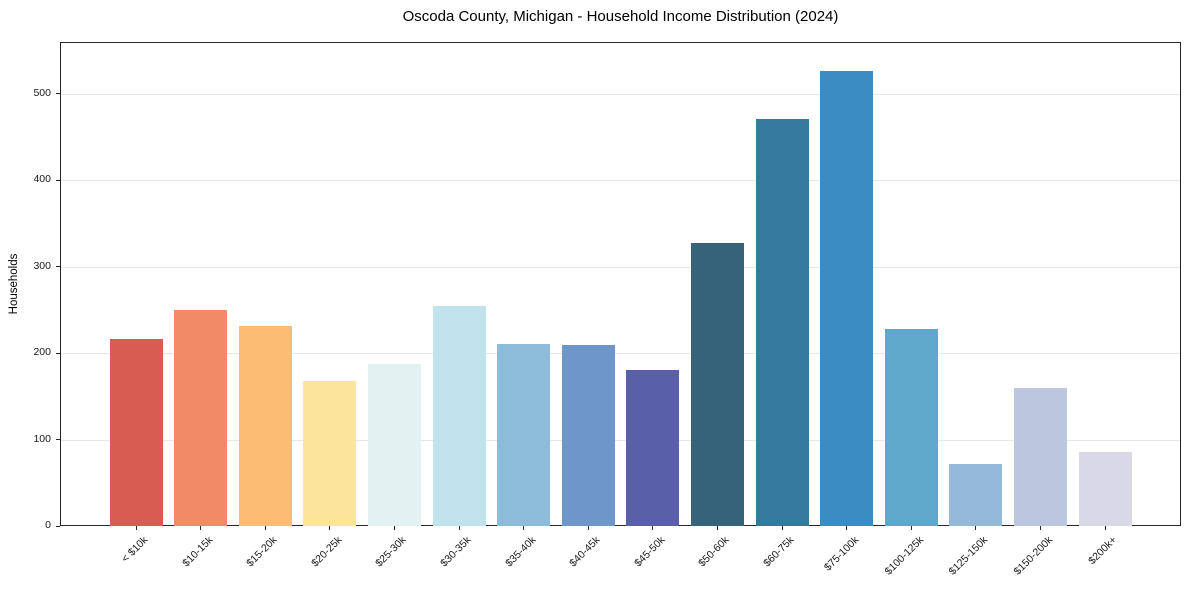 Image resolution: width=1189 pixels, height=590 pixels. Describe the element at coordinates (968, 556) in the screenshot. I see `x-tick-label-13: $125-150k` at that location.